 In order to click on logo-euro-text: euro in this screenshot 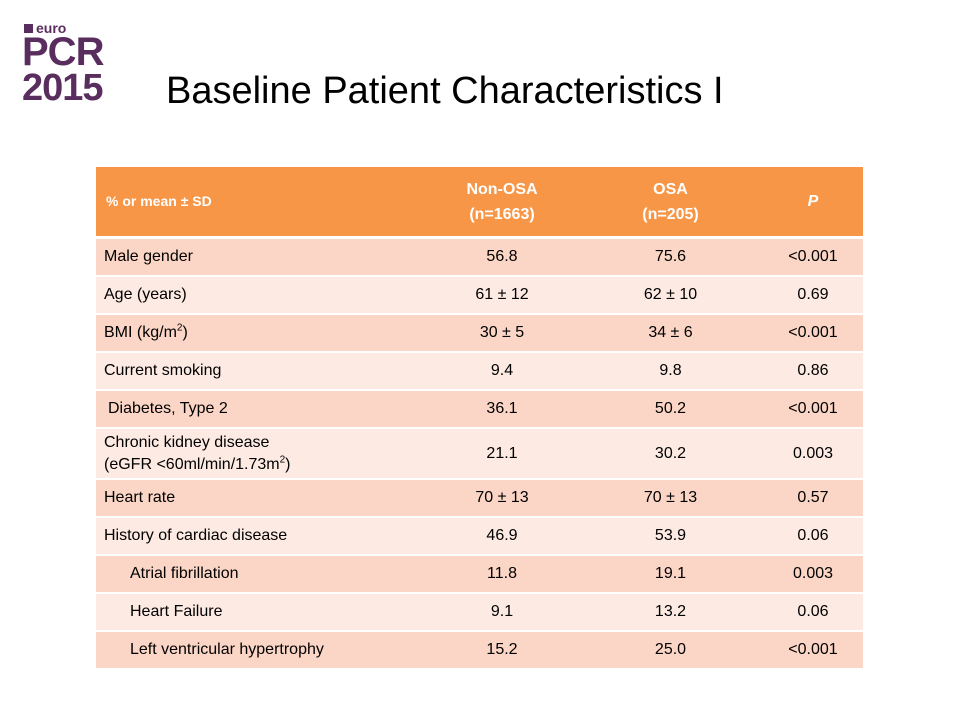, I will do `click(51, 28)`.